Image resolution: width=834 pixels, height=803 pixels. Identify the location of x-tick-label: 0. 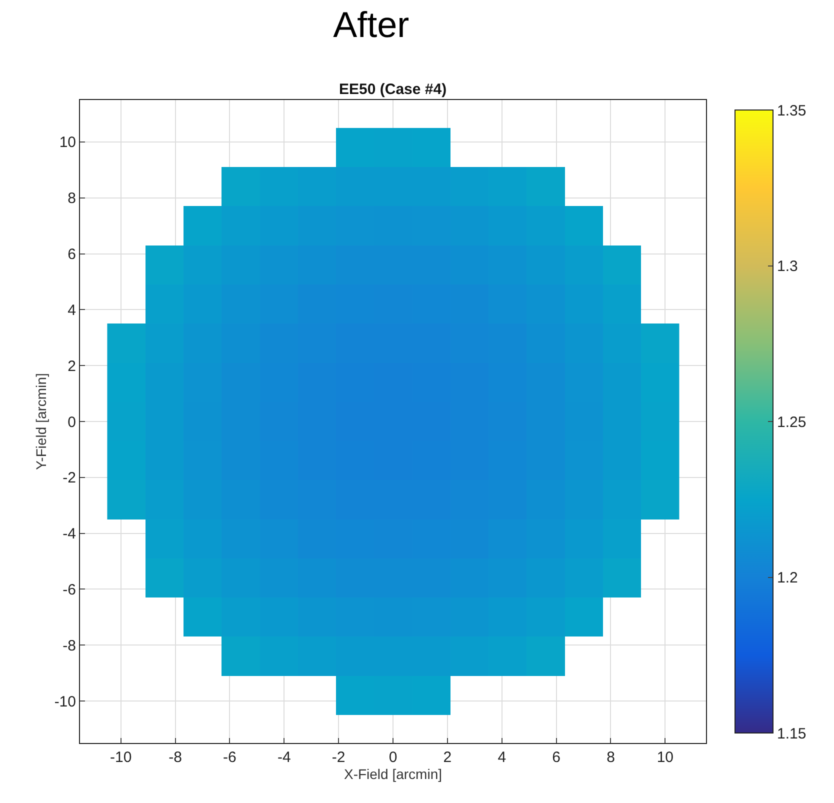
(393, 757).